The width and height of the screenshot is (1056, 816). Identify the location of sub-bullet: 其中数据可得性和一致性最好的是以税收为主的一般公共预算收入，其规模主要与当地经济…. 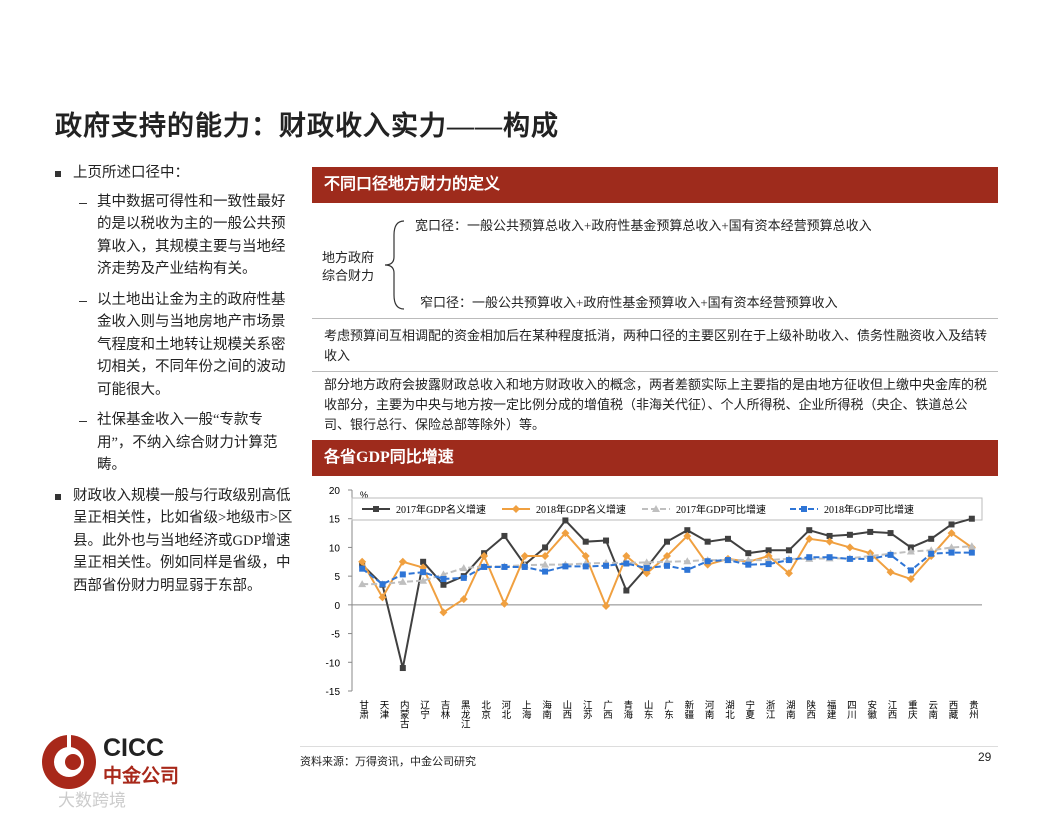
(187, 236).